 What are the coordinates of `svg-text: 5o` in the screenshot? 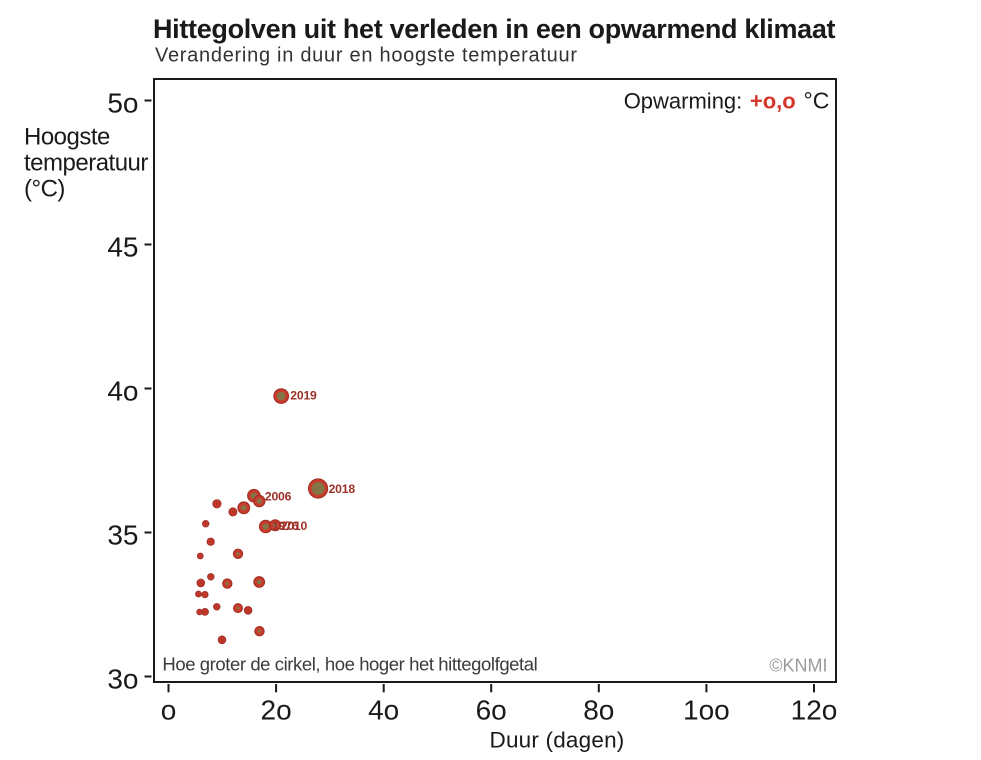 It's located at (122, 103).